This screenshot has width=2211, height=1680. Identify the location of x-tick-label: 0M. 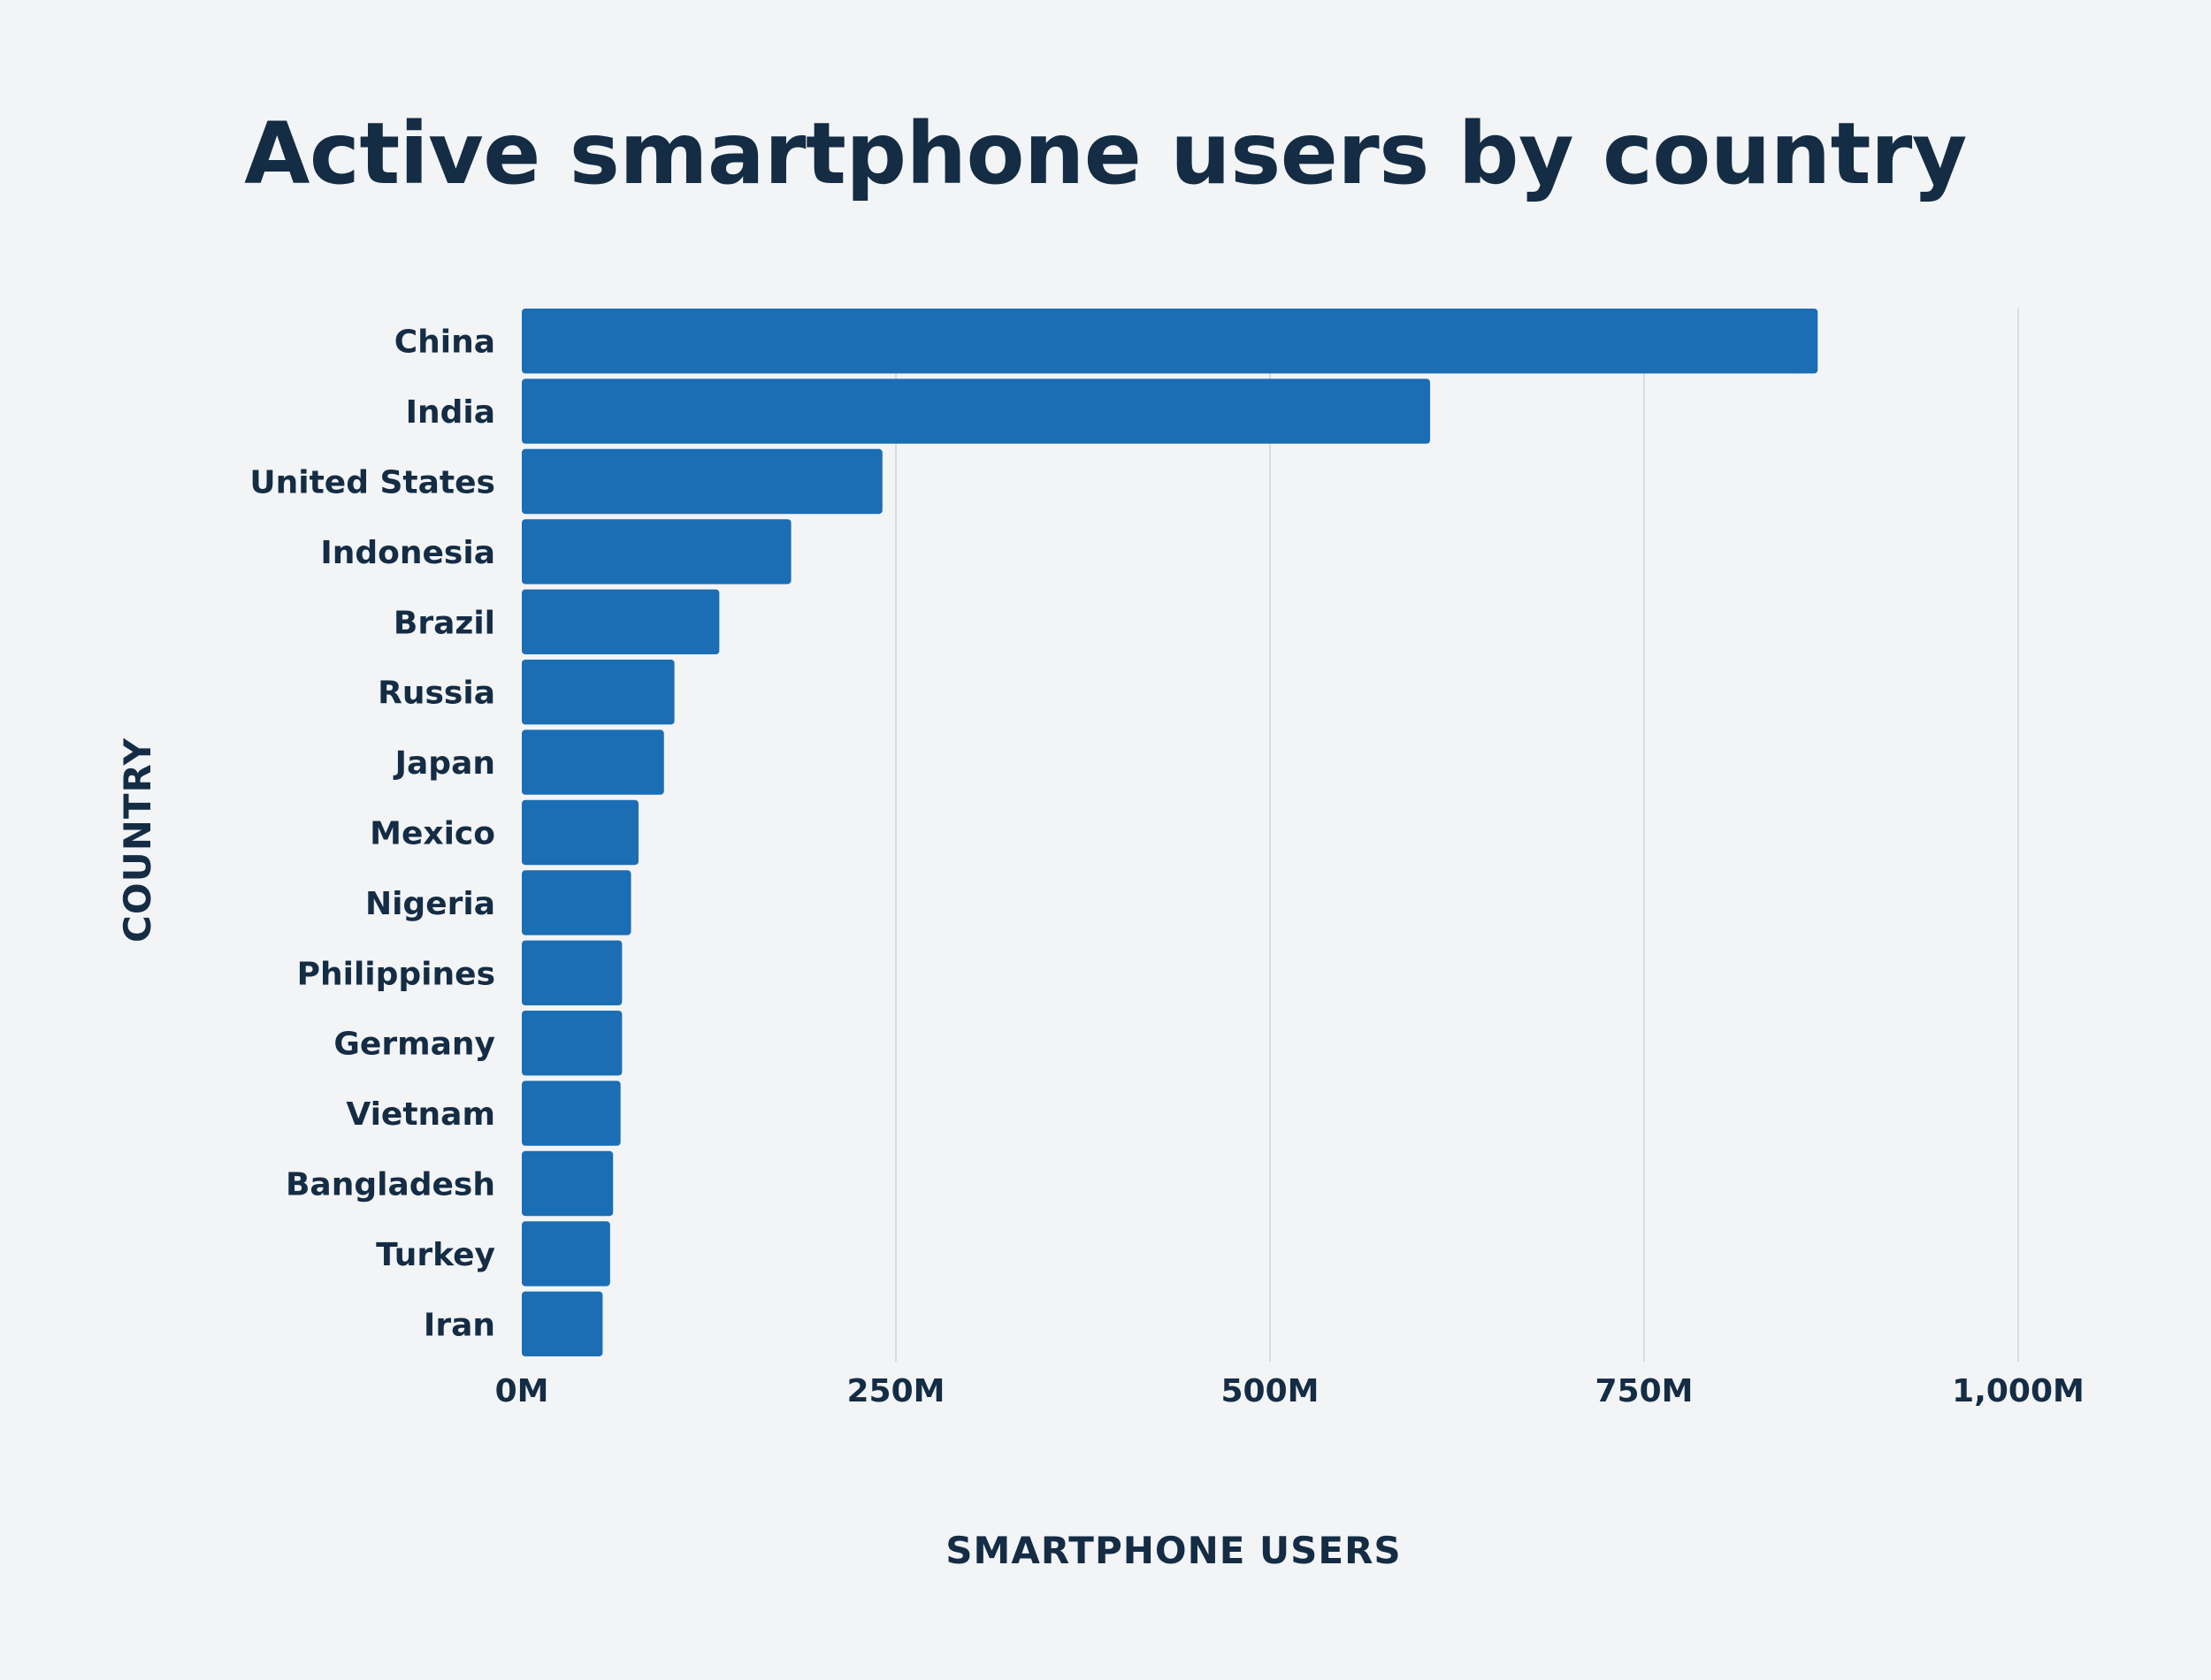
(522, 1391).